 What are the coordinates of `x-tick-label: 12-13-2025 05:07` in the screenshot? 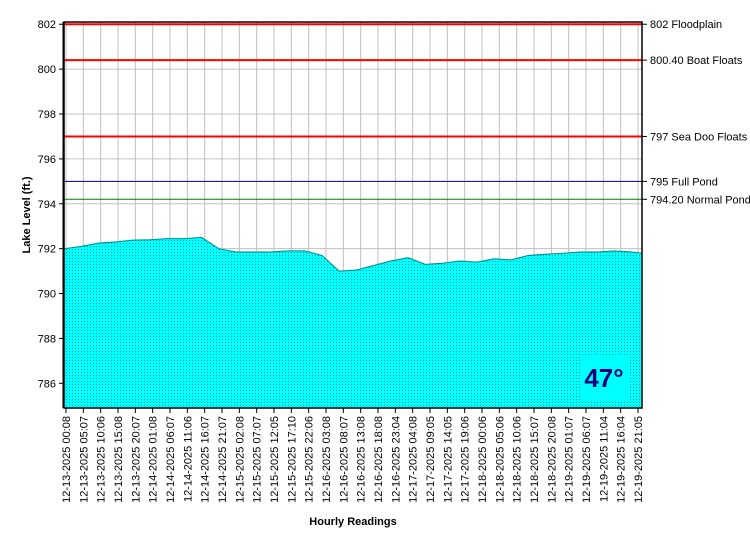 It's located at (84, 459).